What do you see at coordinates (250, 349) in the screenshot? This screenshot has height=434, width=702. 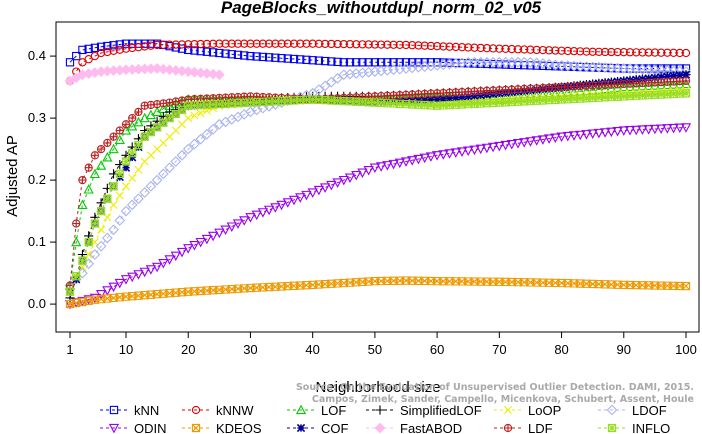 I see `x-tick-label: 30` at bounding box center [250, 349].